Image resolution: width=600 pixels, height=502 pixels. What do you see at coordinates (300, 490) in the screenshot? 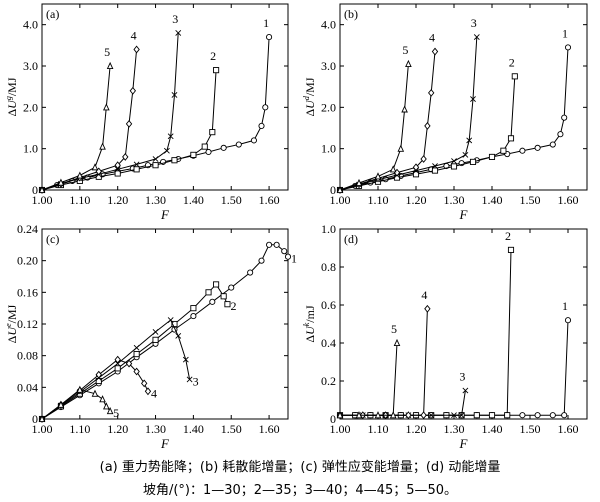
I see `caption-line-2: 坡角/(°)：1—30；2—35；3—40；4—45；5—50。` at bounding box center [300, 490].